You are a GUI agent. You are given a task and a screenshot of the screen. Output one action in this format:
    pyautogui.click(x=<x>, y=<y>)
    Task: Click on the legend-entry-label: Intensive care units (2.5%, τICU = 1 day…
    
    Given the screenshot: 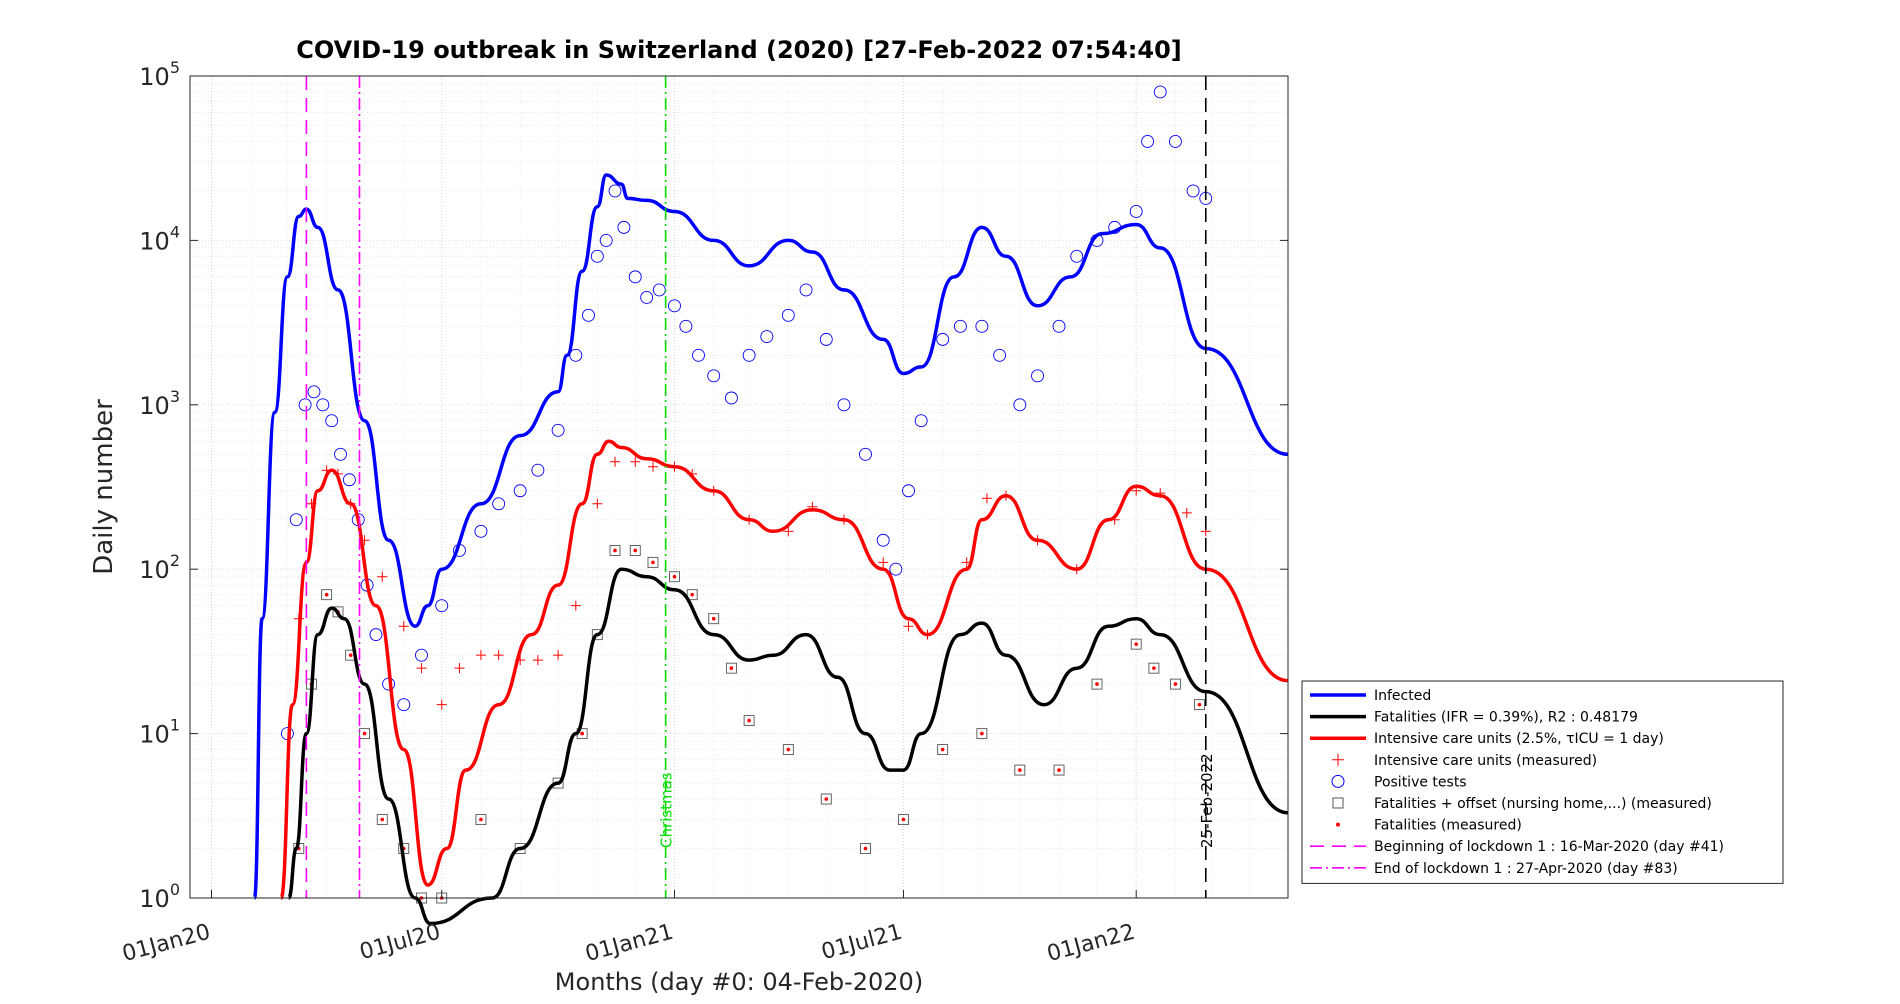 What is the action you would take?
    pyautogui.click(x=1519, y=739)
    